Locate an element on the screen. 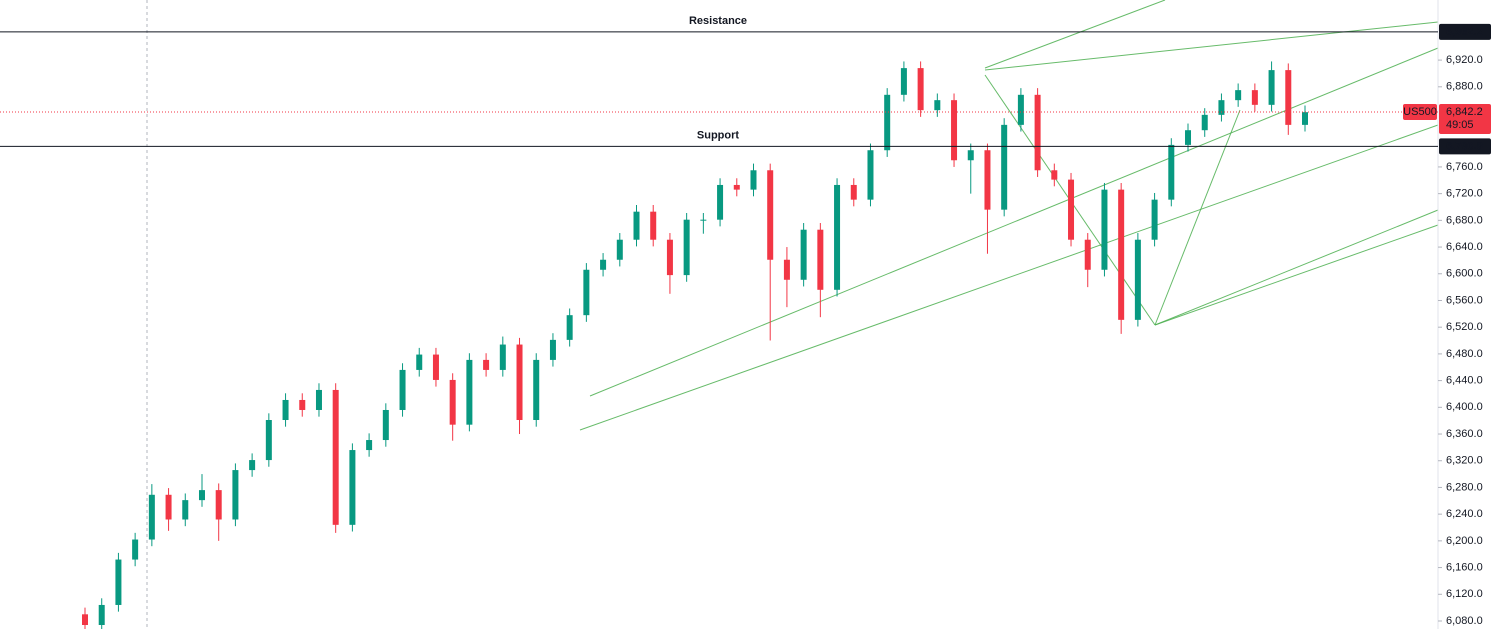 The image size is (1491, 629). y-tick-label: 6,360.0 is located at coordinates (1464, 434).